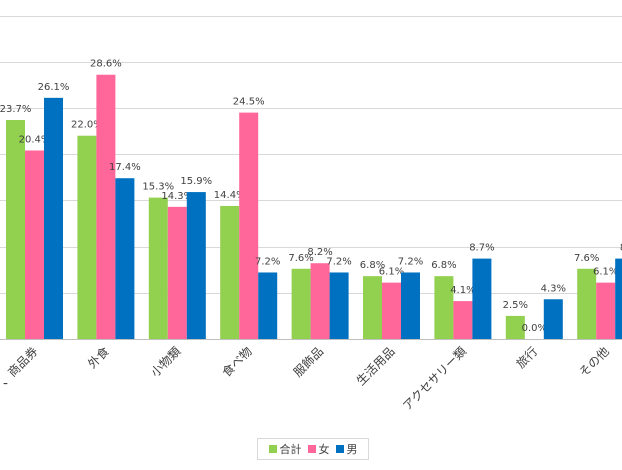 This screenshot has width=622, height=470. I want to click on legend-item-female: 女, so click(318, 449).